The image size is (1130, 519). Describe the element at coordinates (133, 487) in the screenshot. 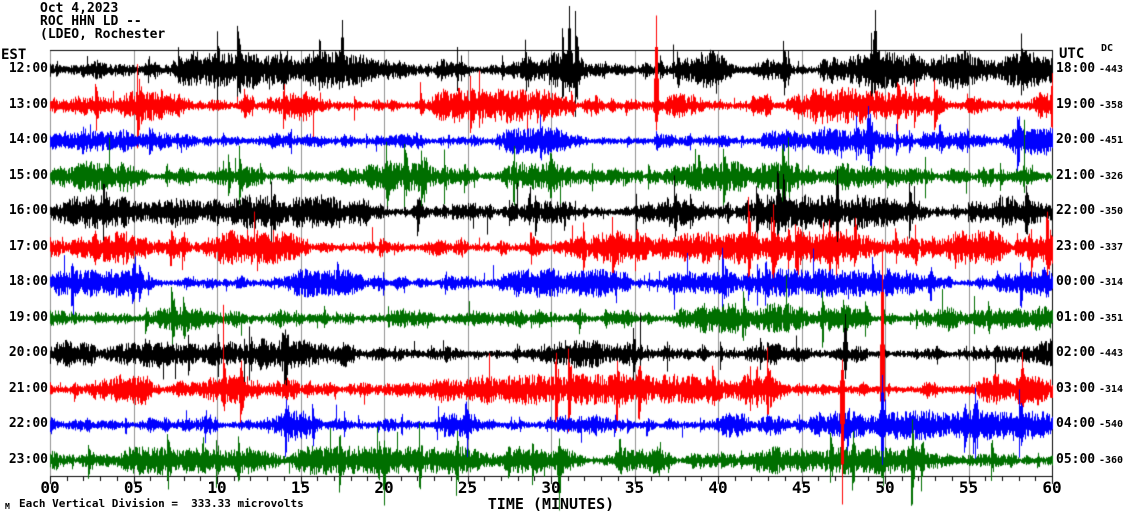

I see `x-axis-tick-label: 05` at that location.